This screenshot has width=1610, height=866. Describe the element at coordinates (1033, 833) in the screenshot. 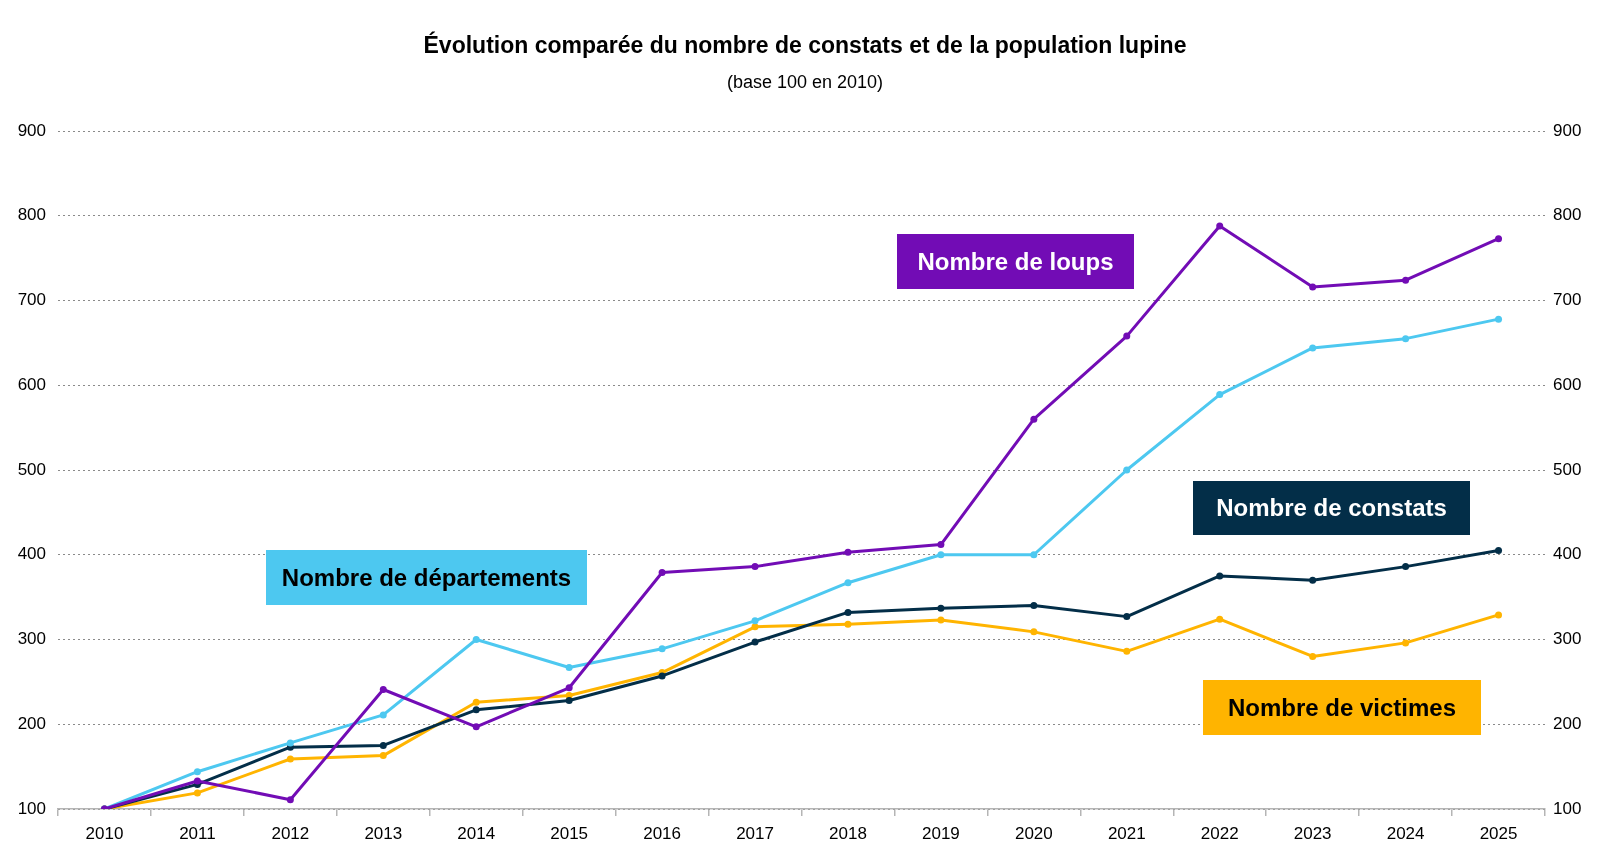

I see `x-tick-label: 2020` at that location.